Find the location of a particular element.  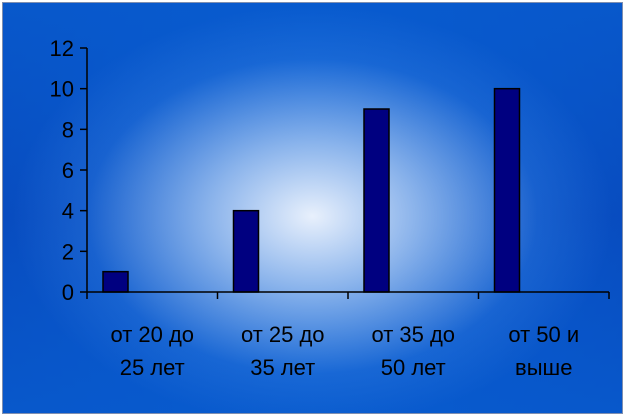

x-category-label-3: от 35 до 50 лет is located at coordinates (413, 351).